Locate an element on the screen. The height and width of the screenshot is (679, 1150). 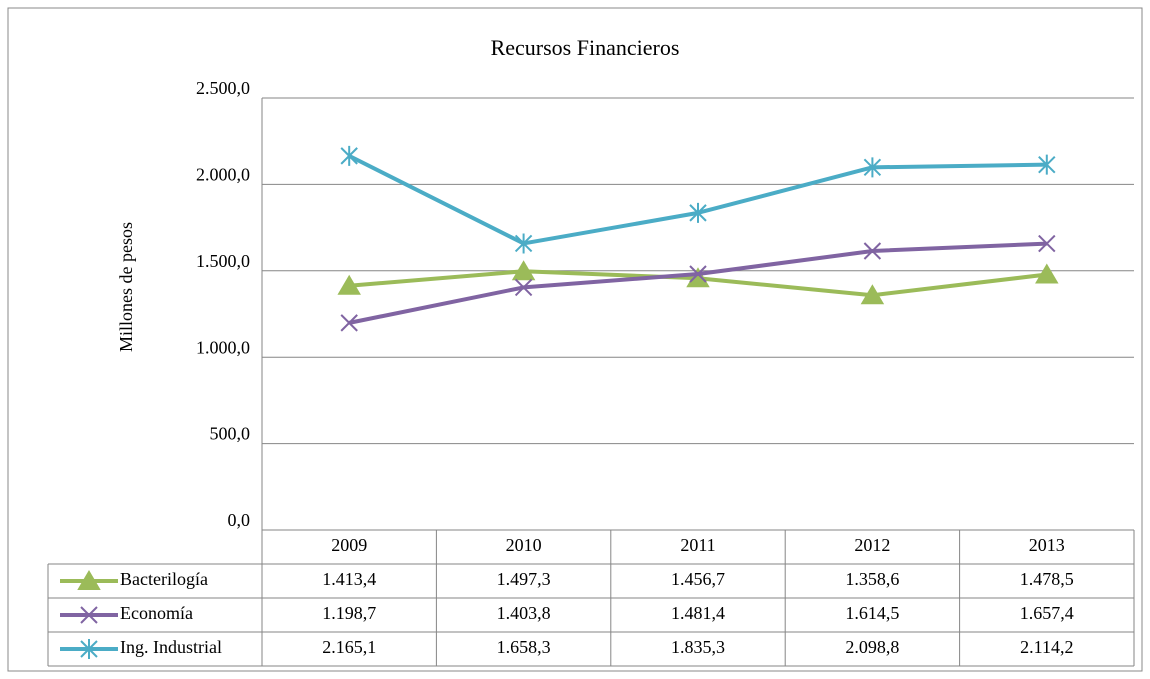
table-cell: 1.658,3 is located at coordinates (524, 647).